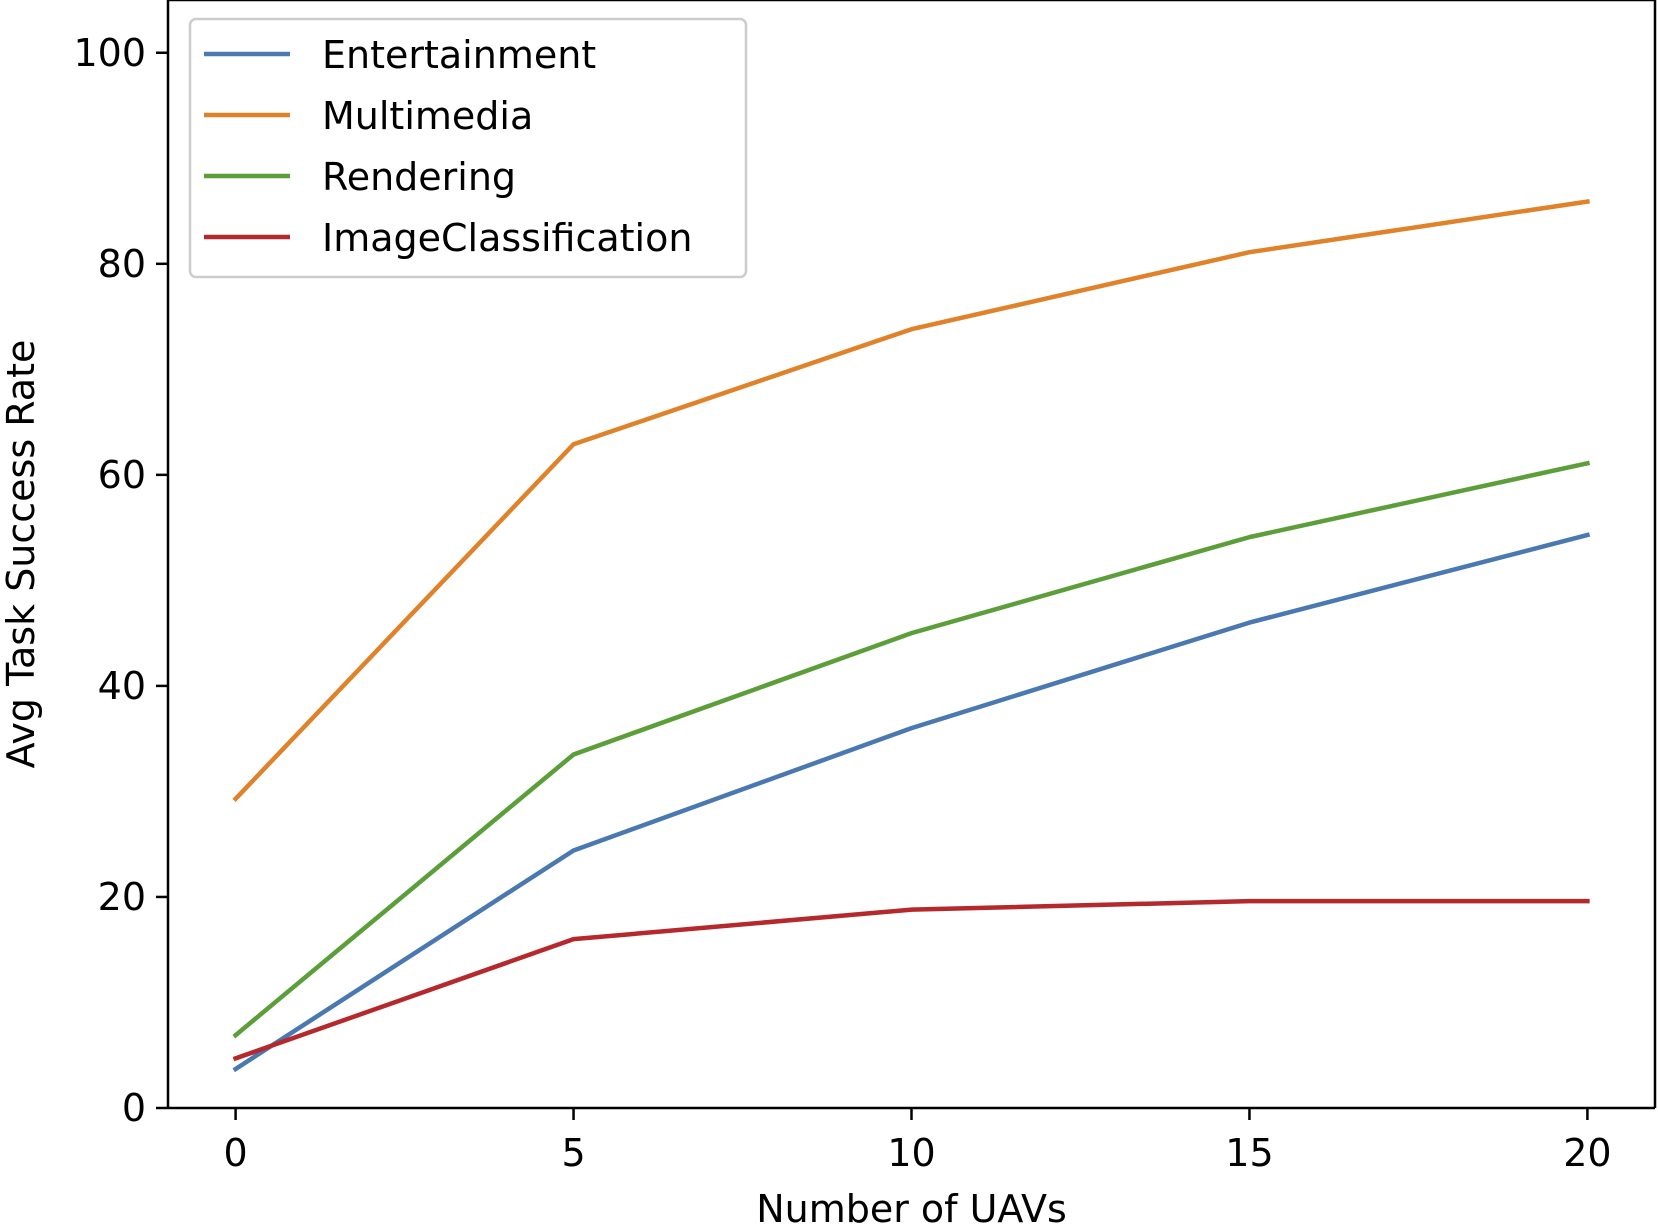 The width and height of the screenshot is (1658, 1229). Describe the element at coordinates (419, 177) in the screenshot. I see `legend-label-rendering: Rendering` at that location.